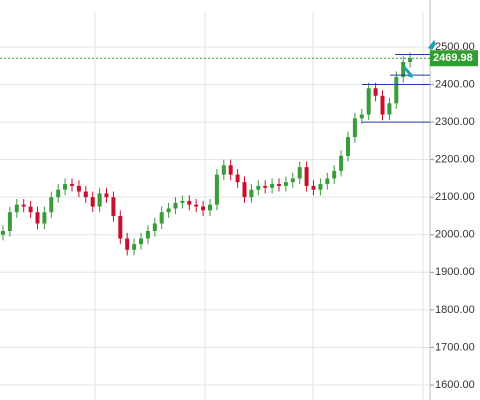  What do you see at coordinates (455, 47) in the screenshot?
I see `y-tick-label: 2500.00` at bounding box center [455, 47].